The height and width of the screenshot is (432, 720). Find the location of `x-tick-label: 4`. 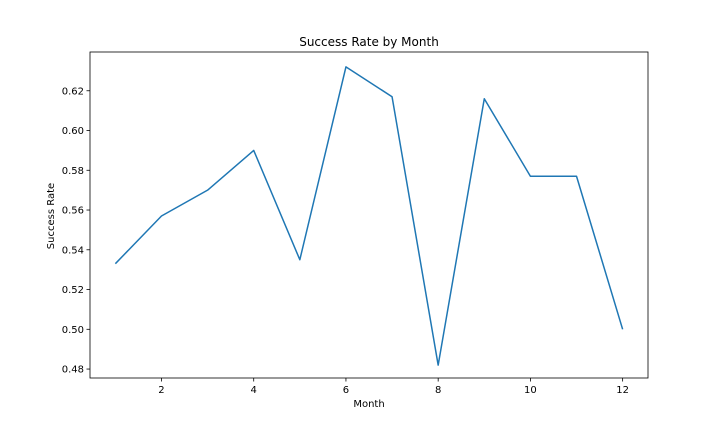

x-tick-label: 4 is located at coordinates (254, 390).